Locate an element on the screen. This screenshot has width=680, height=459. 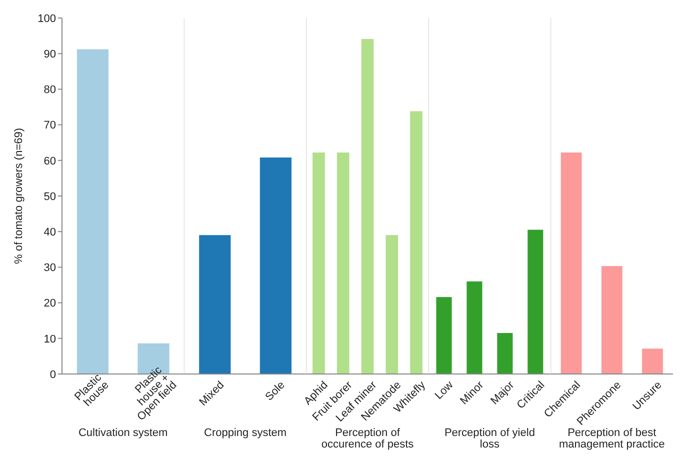
y-tick-label: 60 is located at coordinates (50, 161).